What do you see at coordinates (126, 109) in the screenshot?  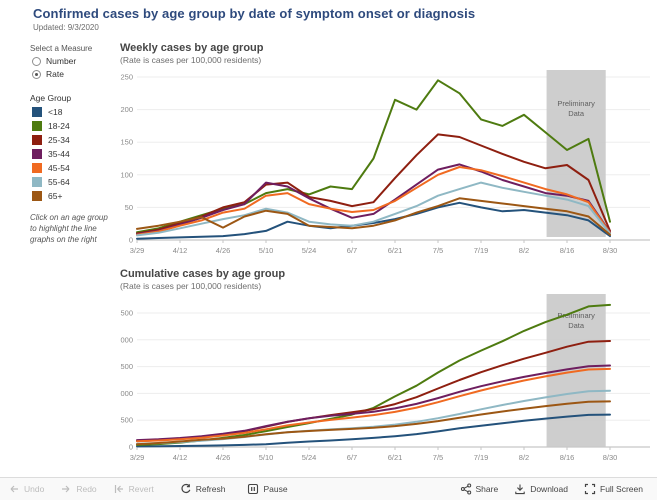 I see `y-tick-label: 200` at bounding box center [126, 109].